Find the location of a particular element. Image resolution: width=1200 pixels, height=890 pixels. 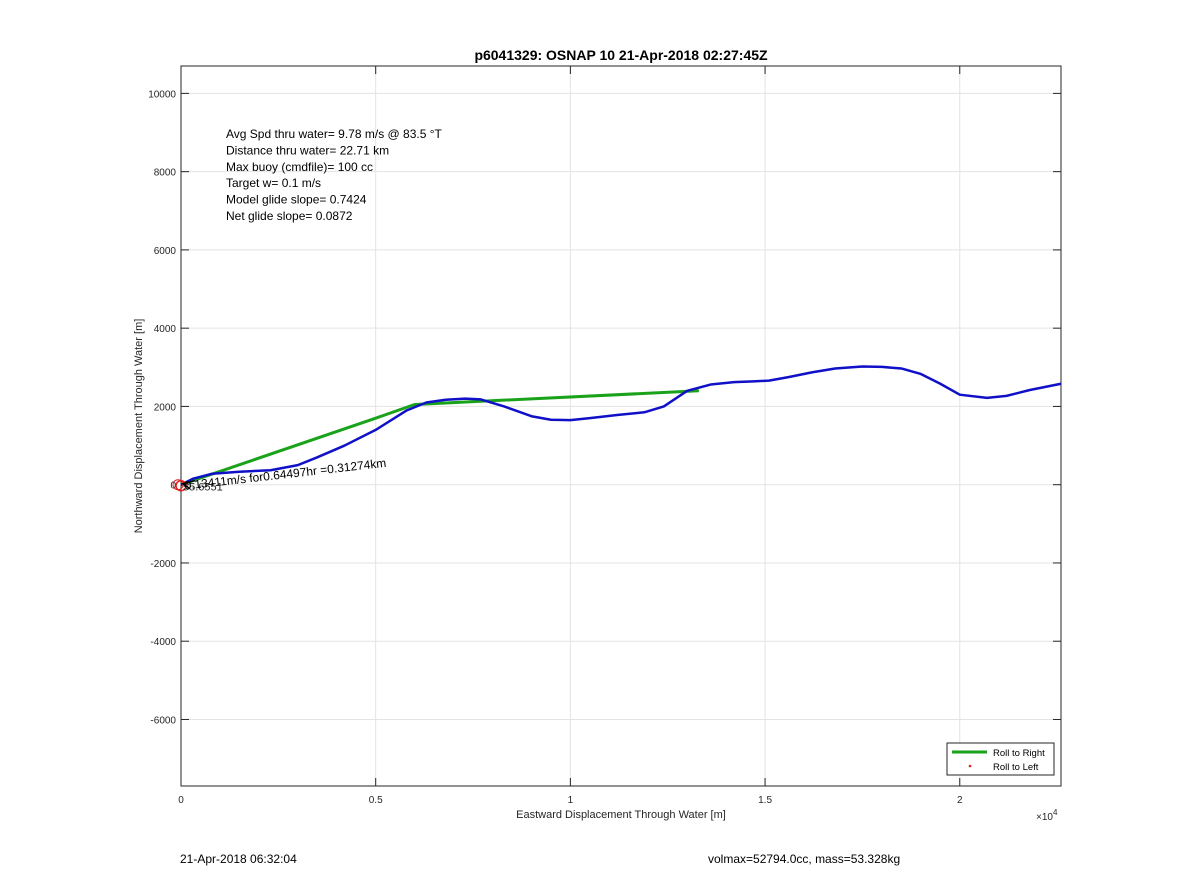

y-tick-label: 2000 is located at coordinates (165, 407).